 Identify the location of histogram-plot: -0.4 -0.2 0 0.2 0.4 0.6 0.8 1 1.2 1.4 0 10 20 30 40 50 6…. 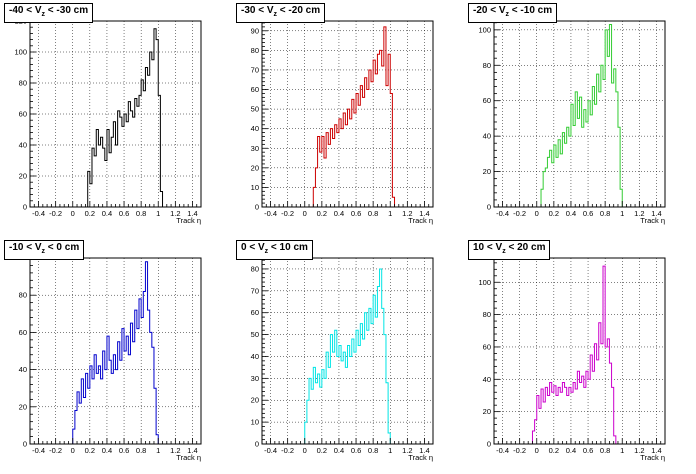
(342, 122).